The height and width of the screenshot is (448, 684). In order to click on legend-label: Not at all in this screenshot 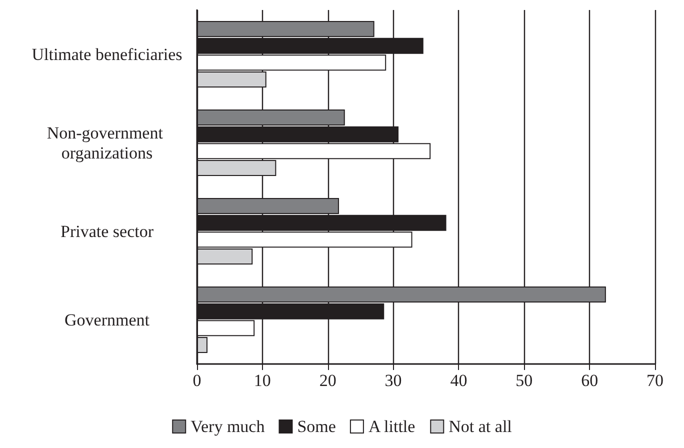, I will do `click(480, 426)`.